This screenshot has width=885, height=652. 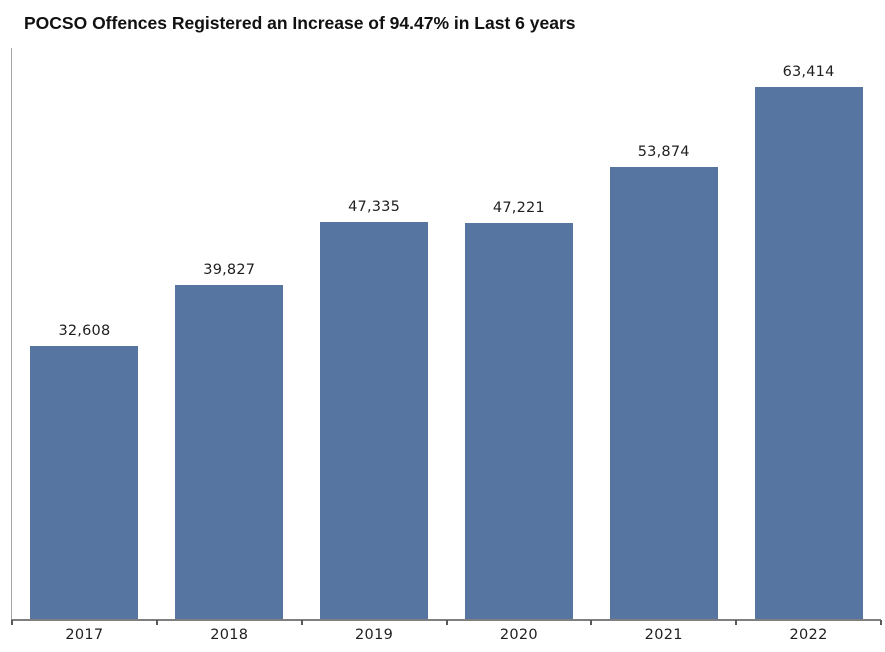 What do you see at coordinates (808, 353) in the screenshot?
I see `bar-2022` at bounding box center [808, 353].